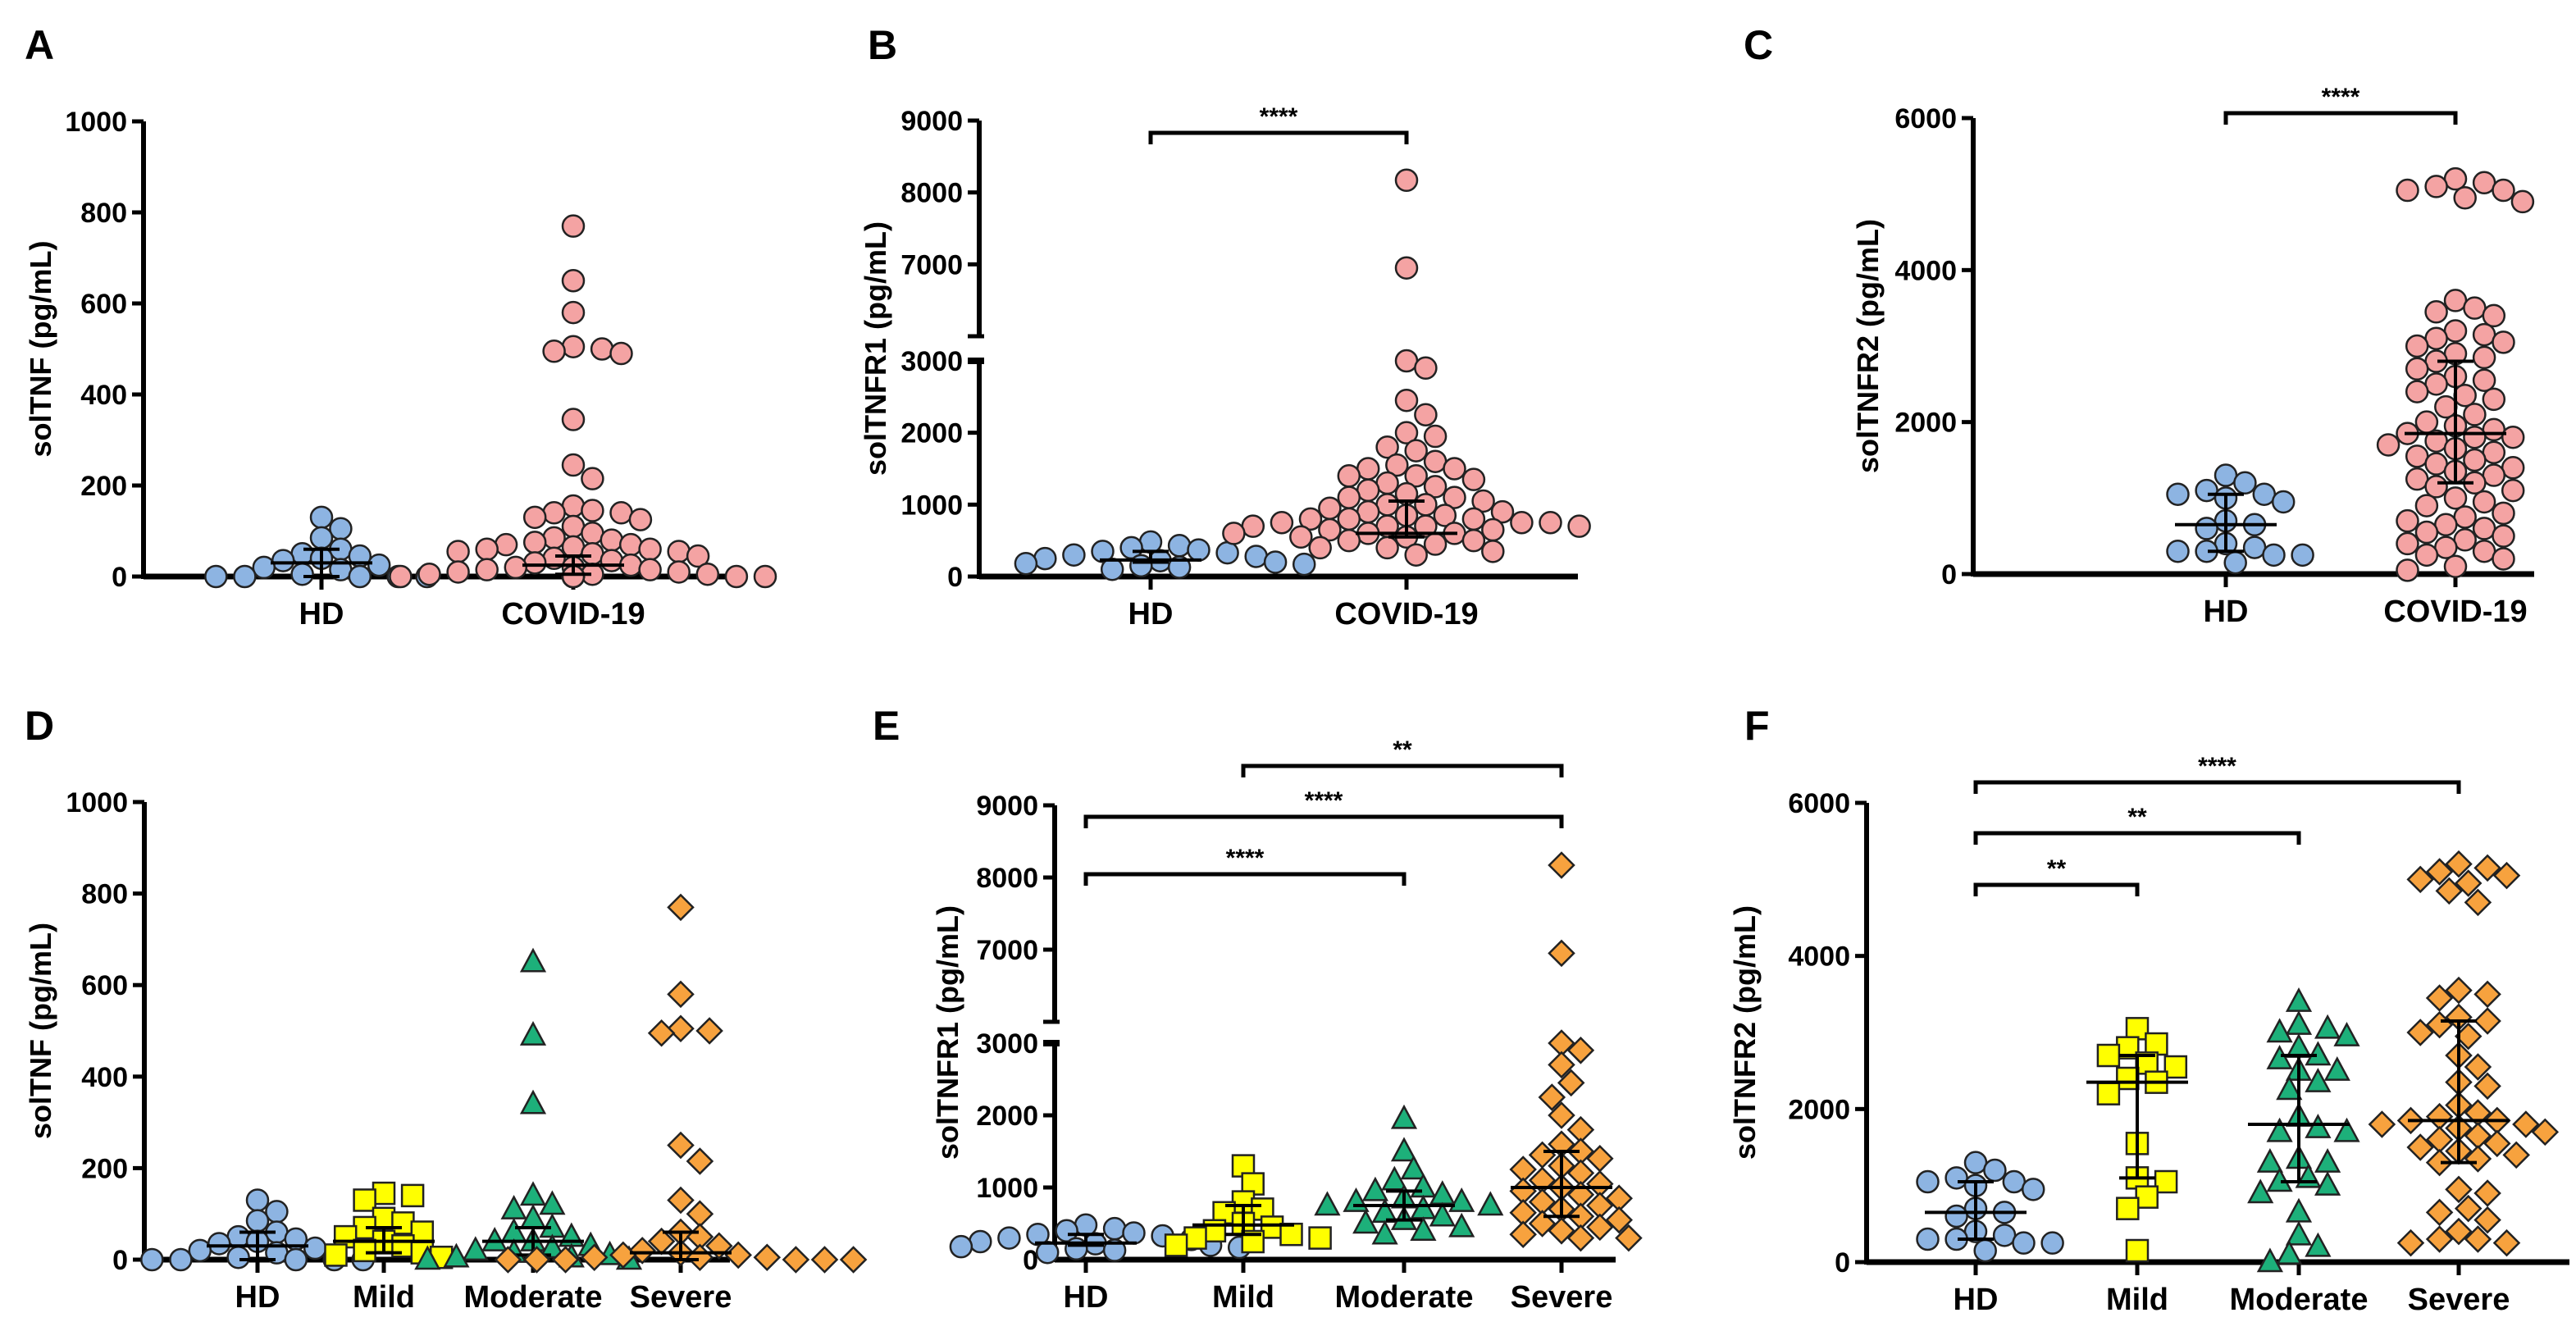 The height and width of the screenshot is (1331, 2576). I want to click on significance-label: ****, so click(2341, 97).